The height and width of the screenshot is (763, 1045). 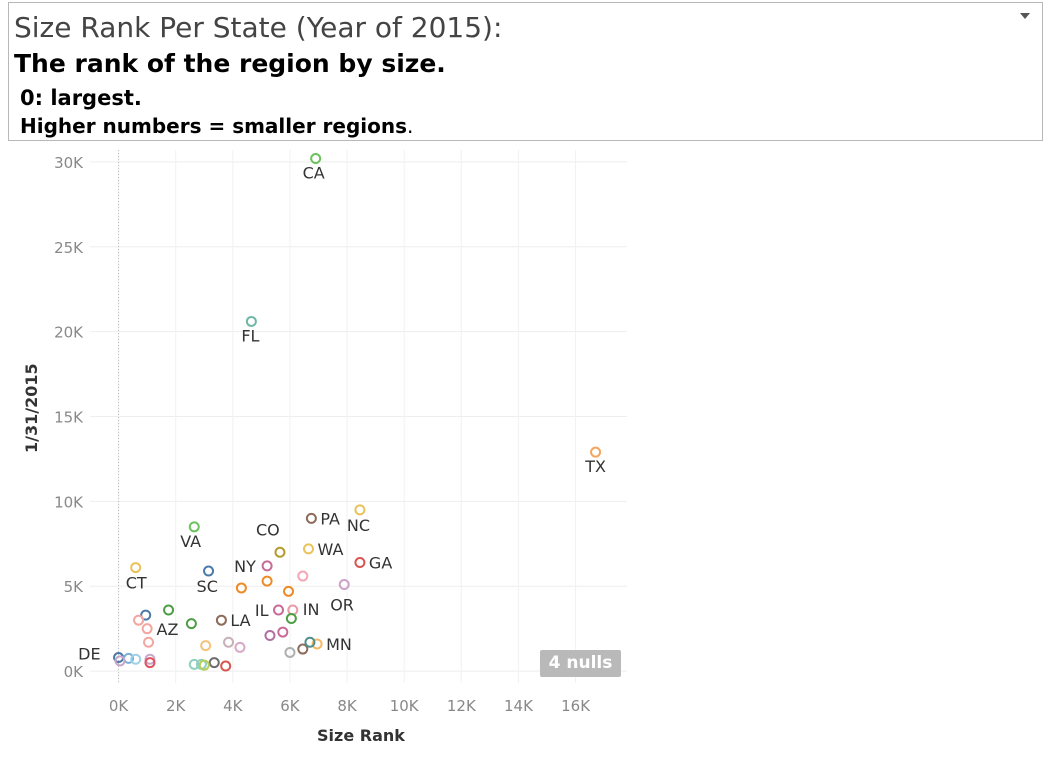 I want to click on dropdown-caret-icon, so click(x=1025, y=16).